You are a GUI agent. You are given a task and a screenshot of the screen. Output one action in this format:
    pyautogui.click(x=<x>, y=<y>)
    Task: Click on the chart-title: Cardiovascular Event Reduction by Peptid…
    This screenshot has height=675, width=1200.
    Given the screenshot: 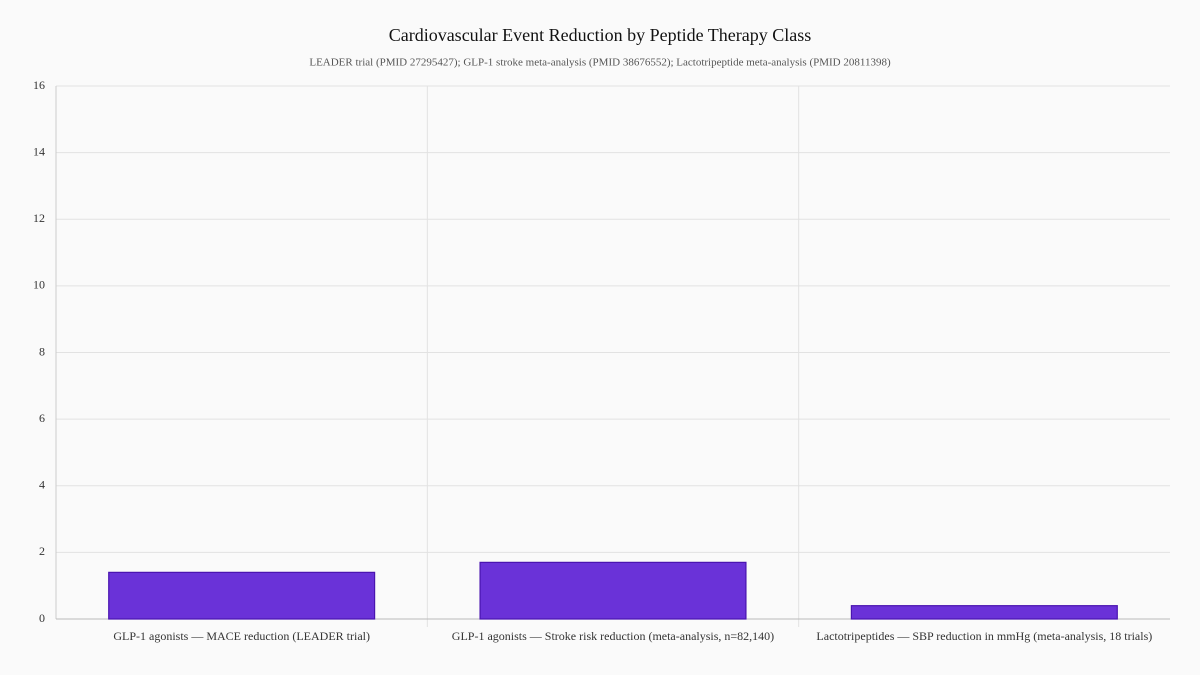 What is the action you would take?
    pyautogui.click(x=600, y=35)
    